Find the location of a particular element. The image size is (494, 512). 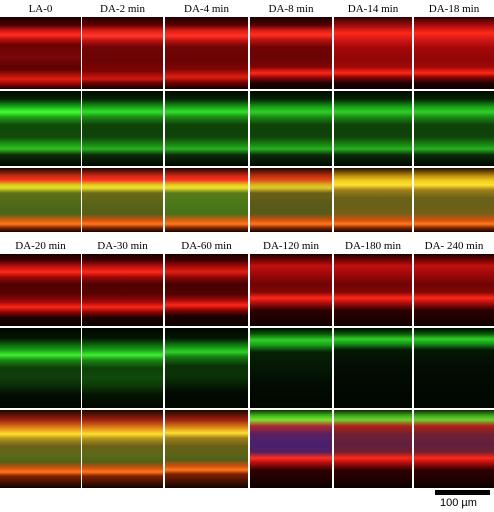

column-label-la-0: LA-0 is located at coordinates (40, 9).